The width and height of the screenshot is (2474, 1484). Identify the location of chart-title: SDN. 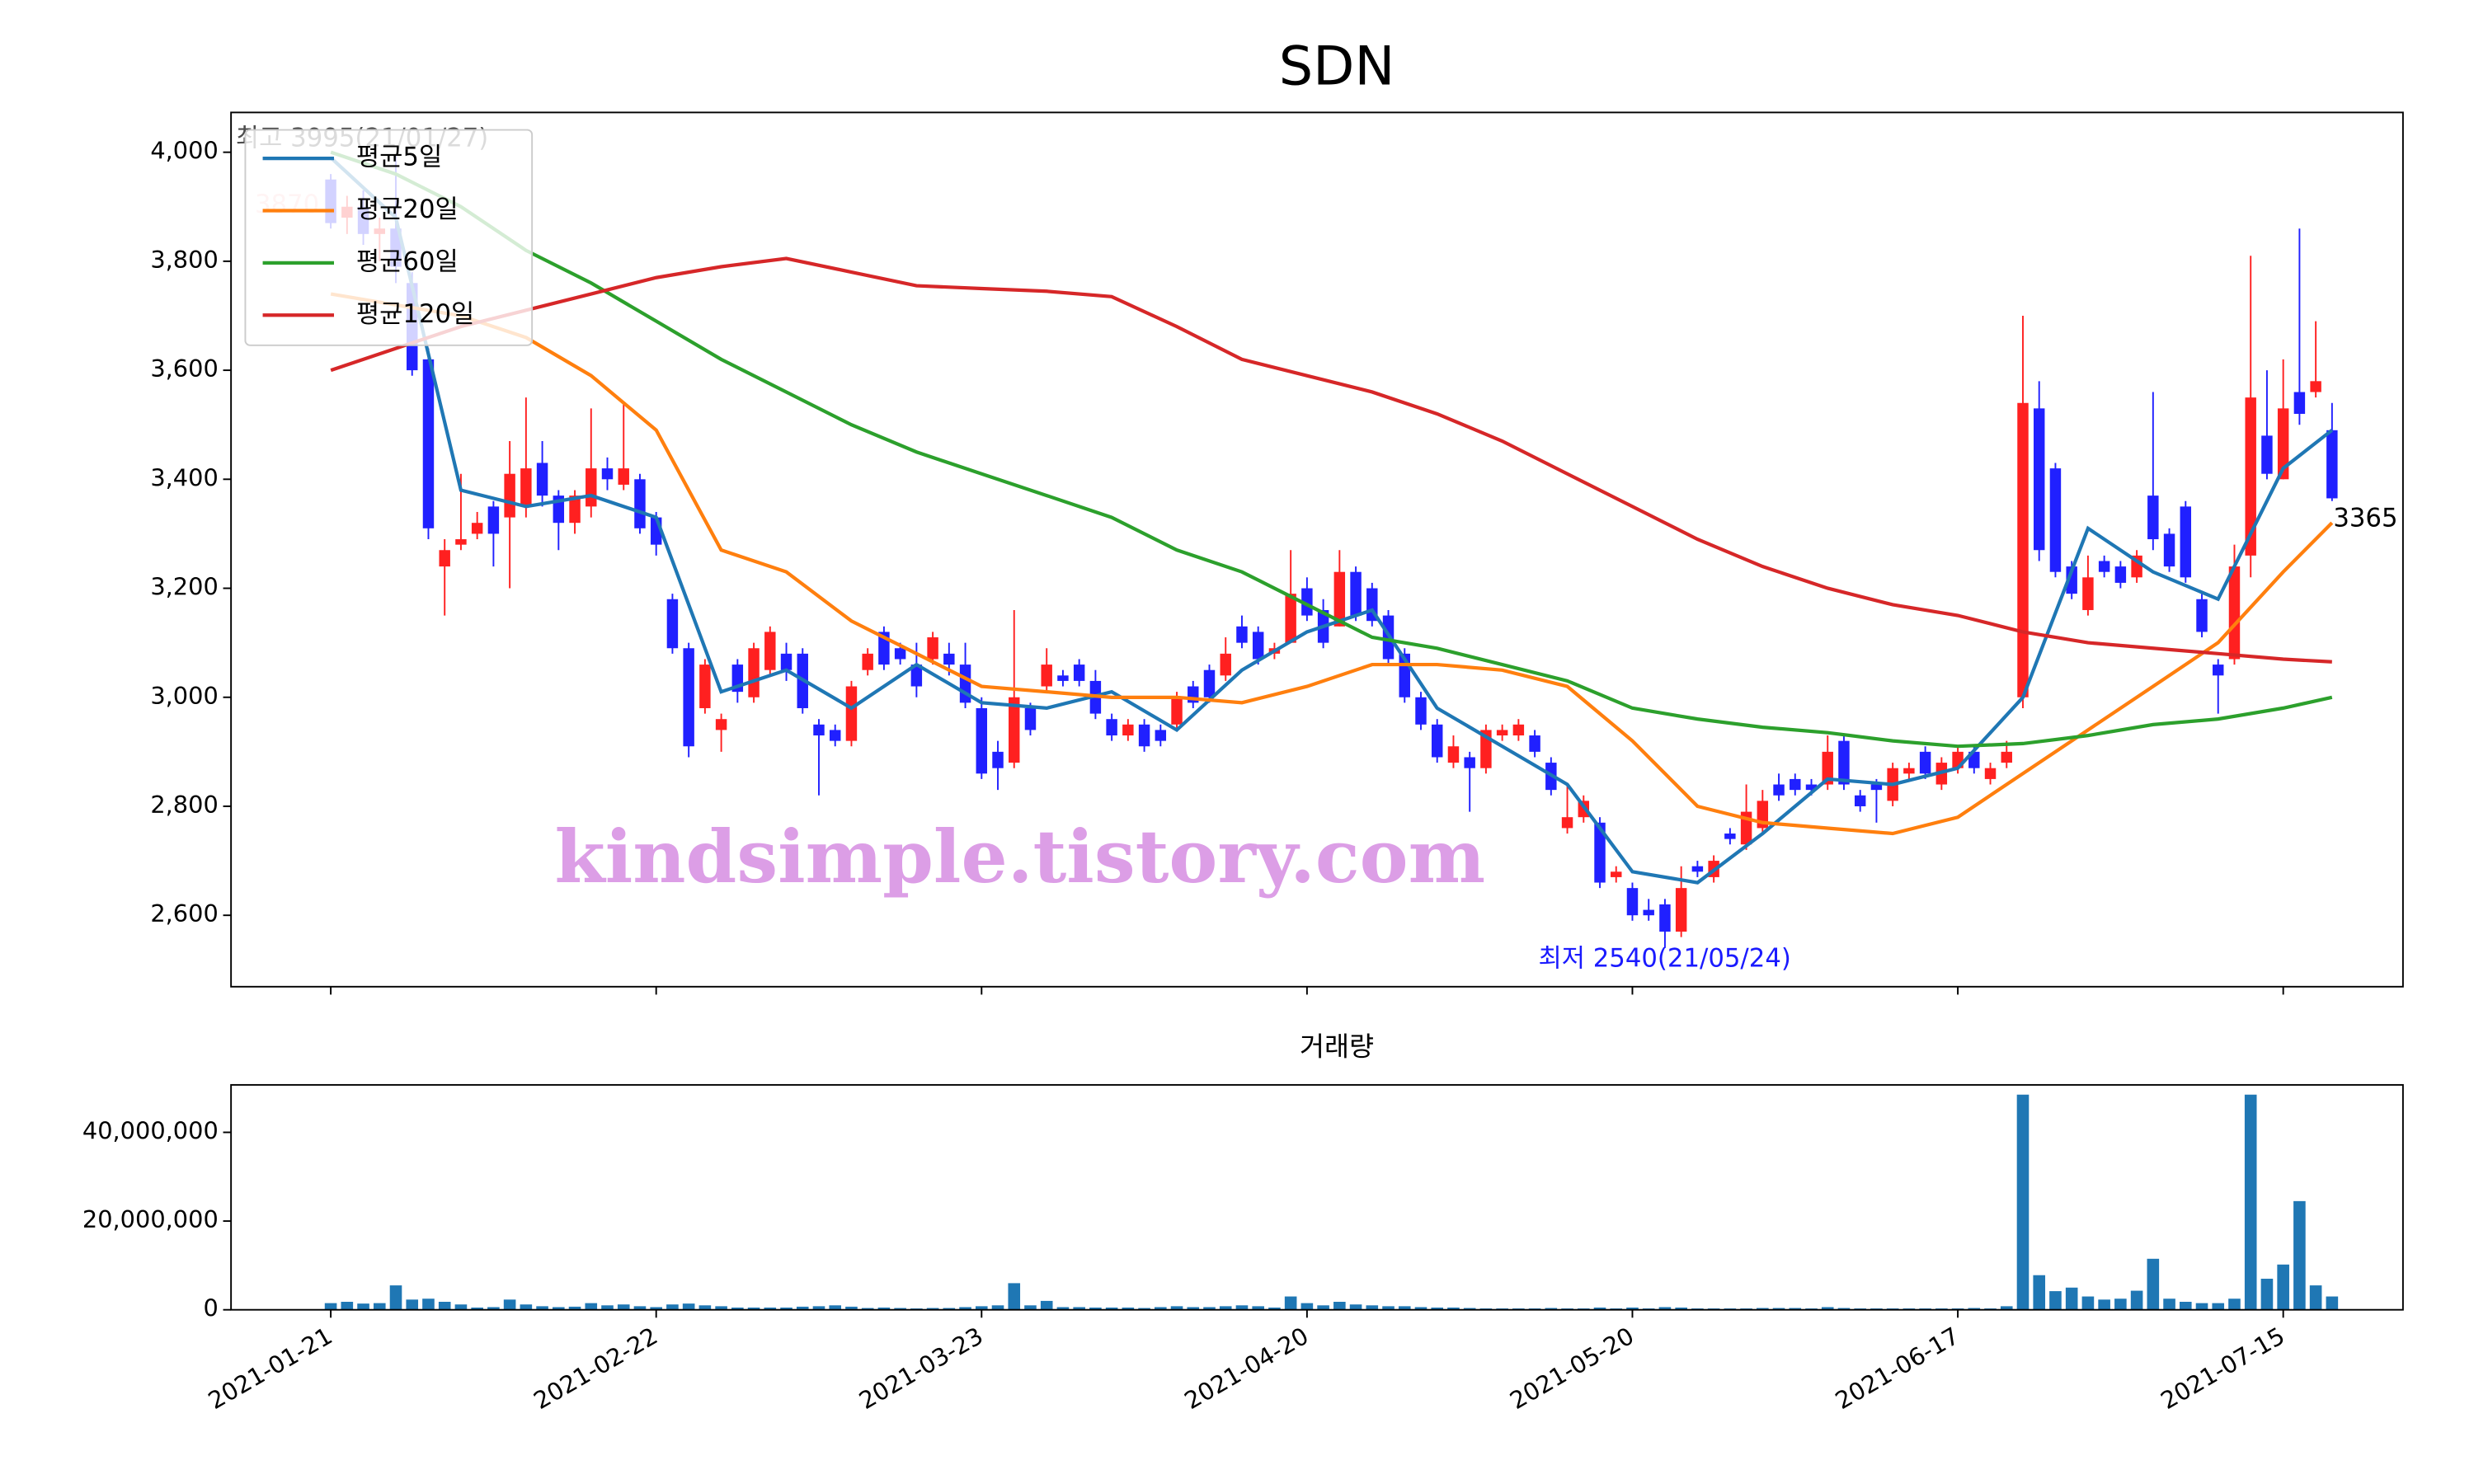
(1337, 66).